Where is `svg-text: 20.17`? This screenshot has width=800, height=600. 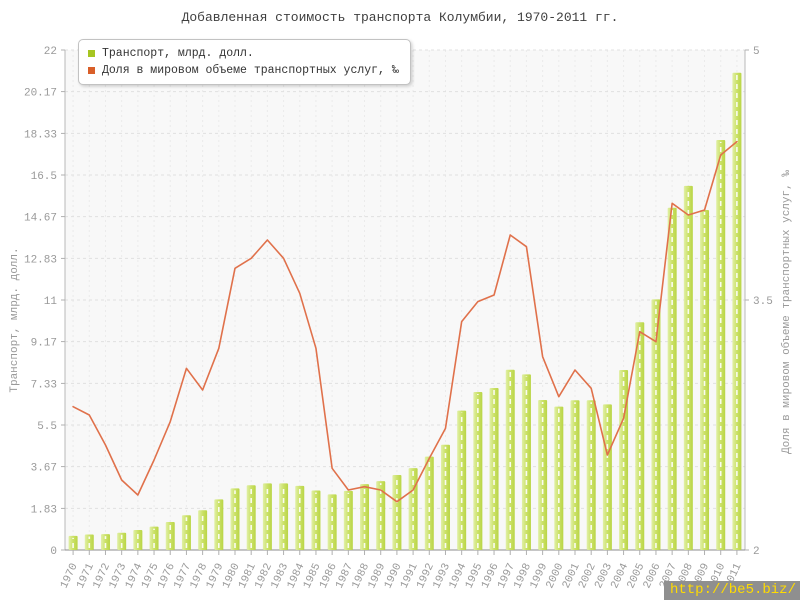 svg-text: 20.17 is located at coordinates (40, 94).